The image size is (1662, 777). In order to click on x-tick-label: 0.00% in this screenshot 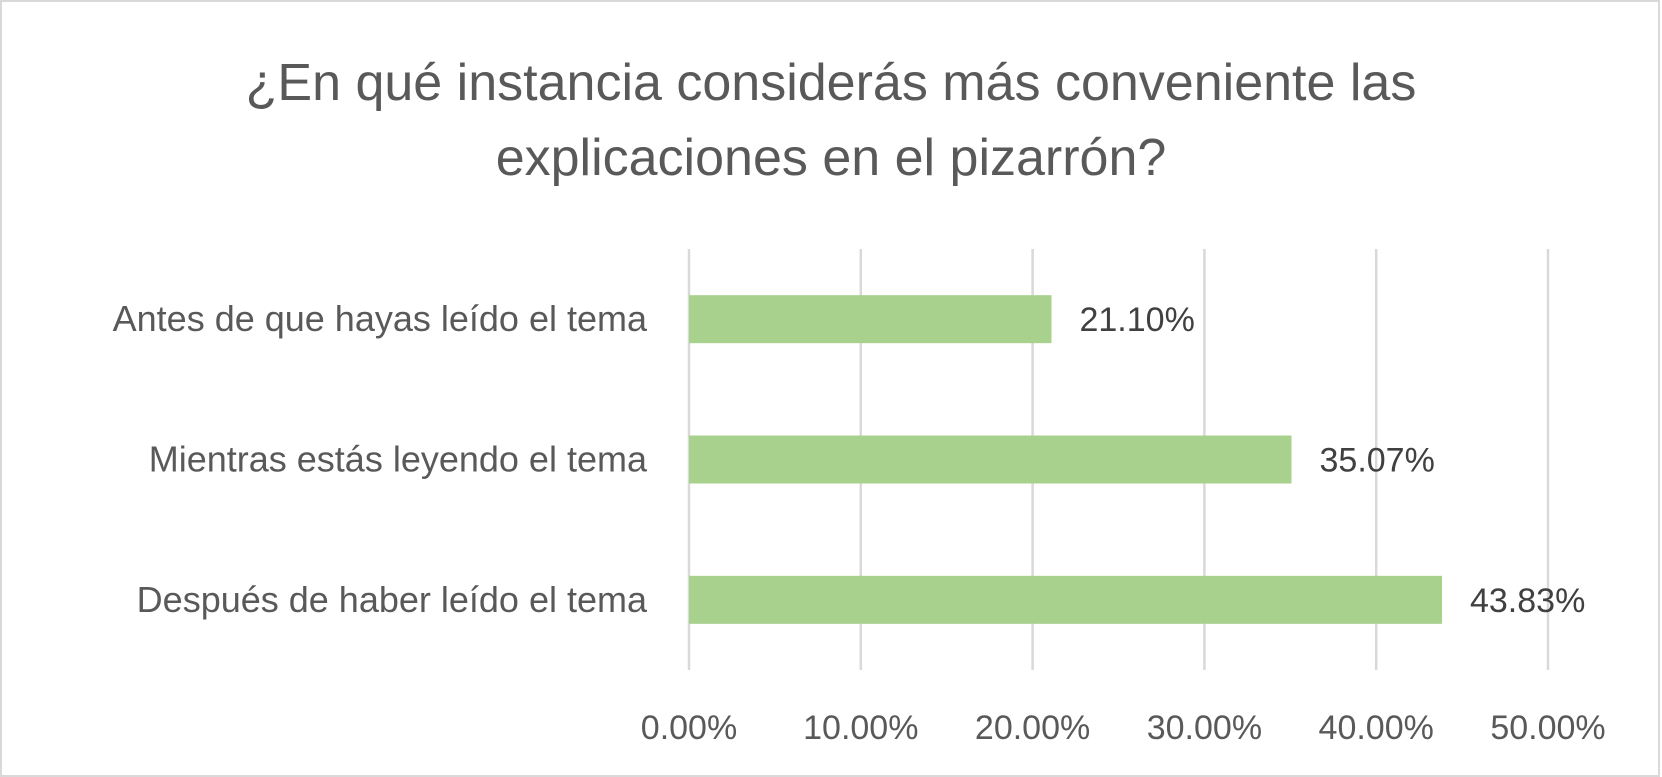, I will do `click(689, 728)`.